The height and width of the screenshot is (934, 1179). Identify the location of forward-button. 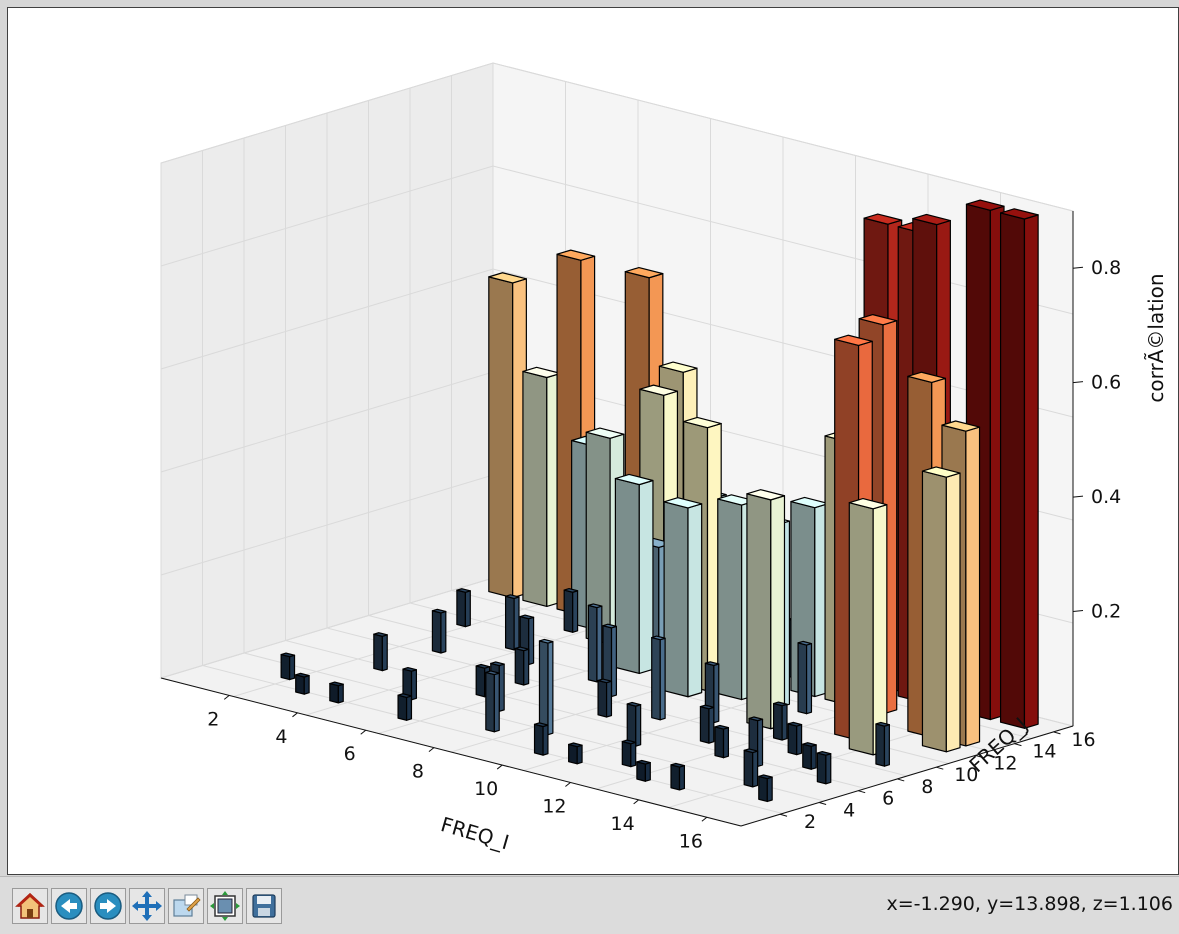
(108, 906).